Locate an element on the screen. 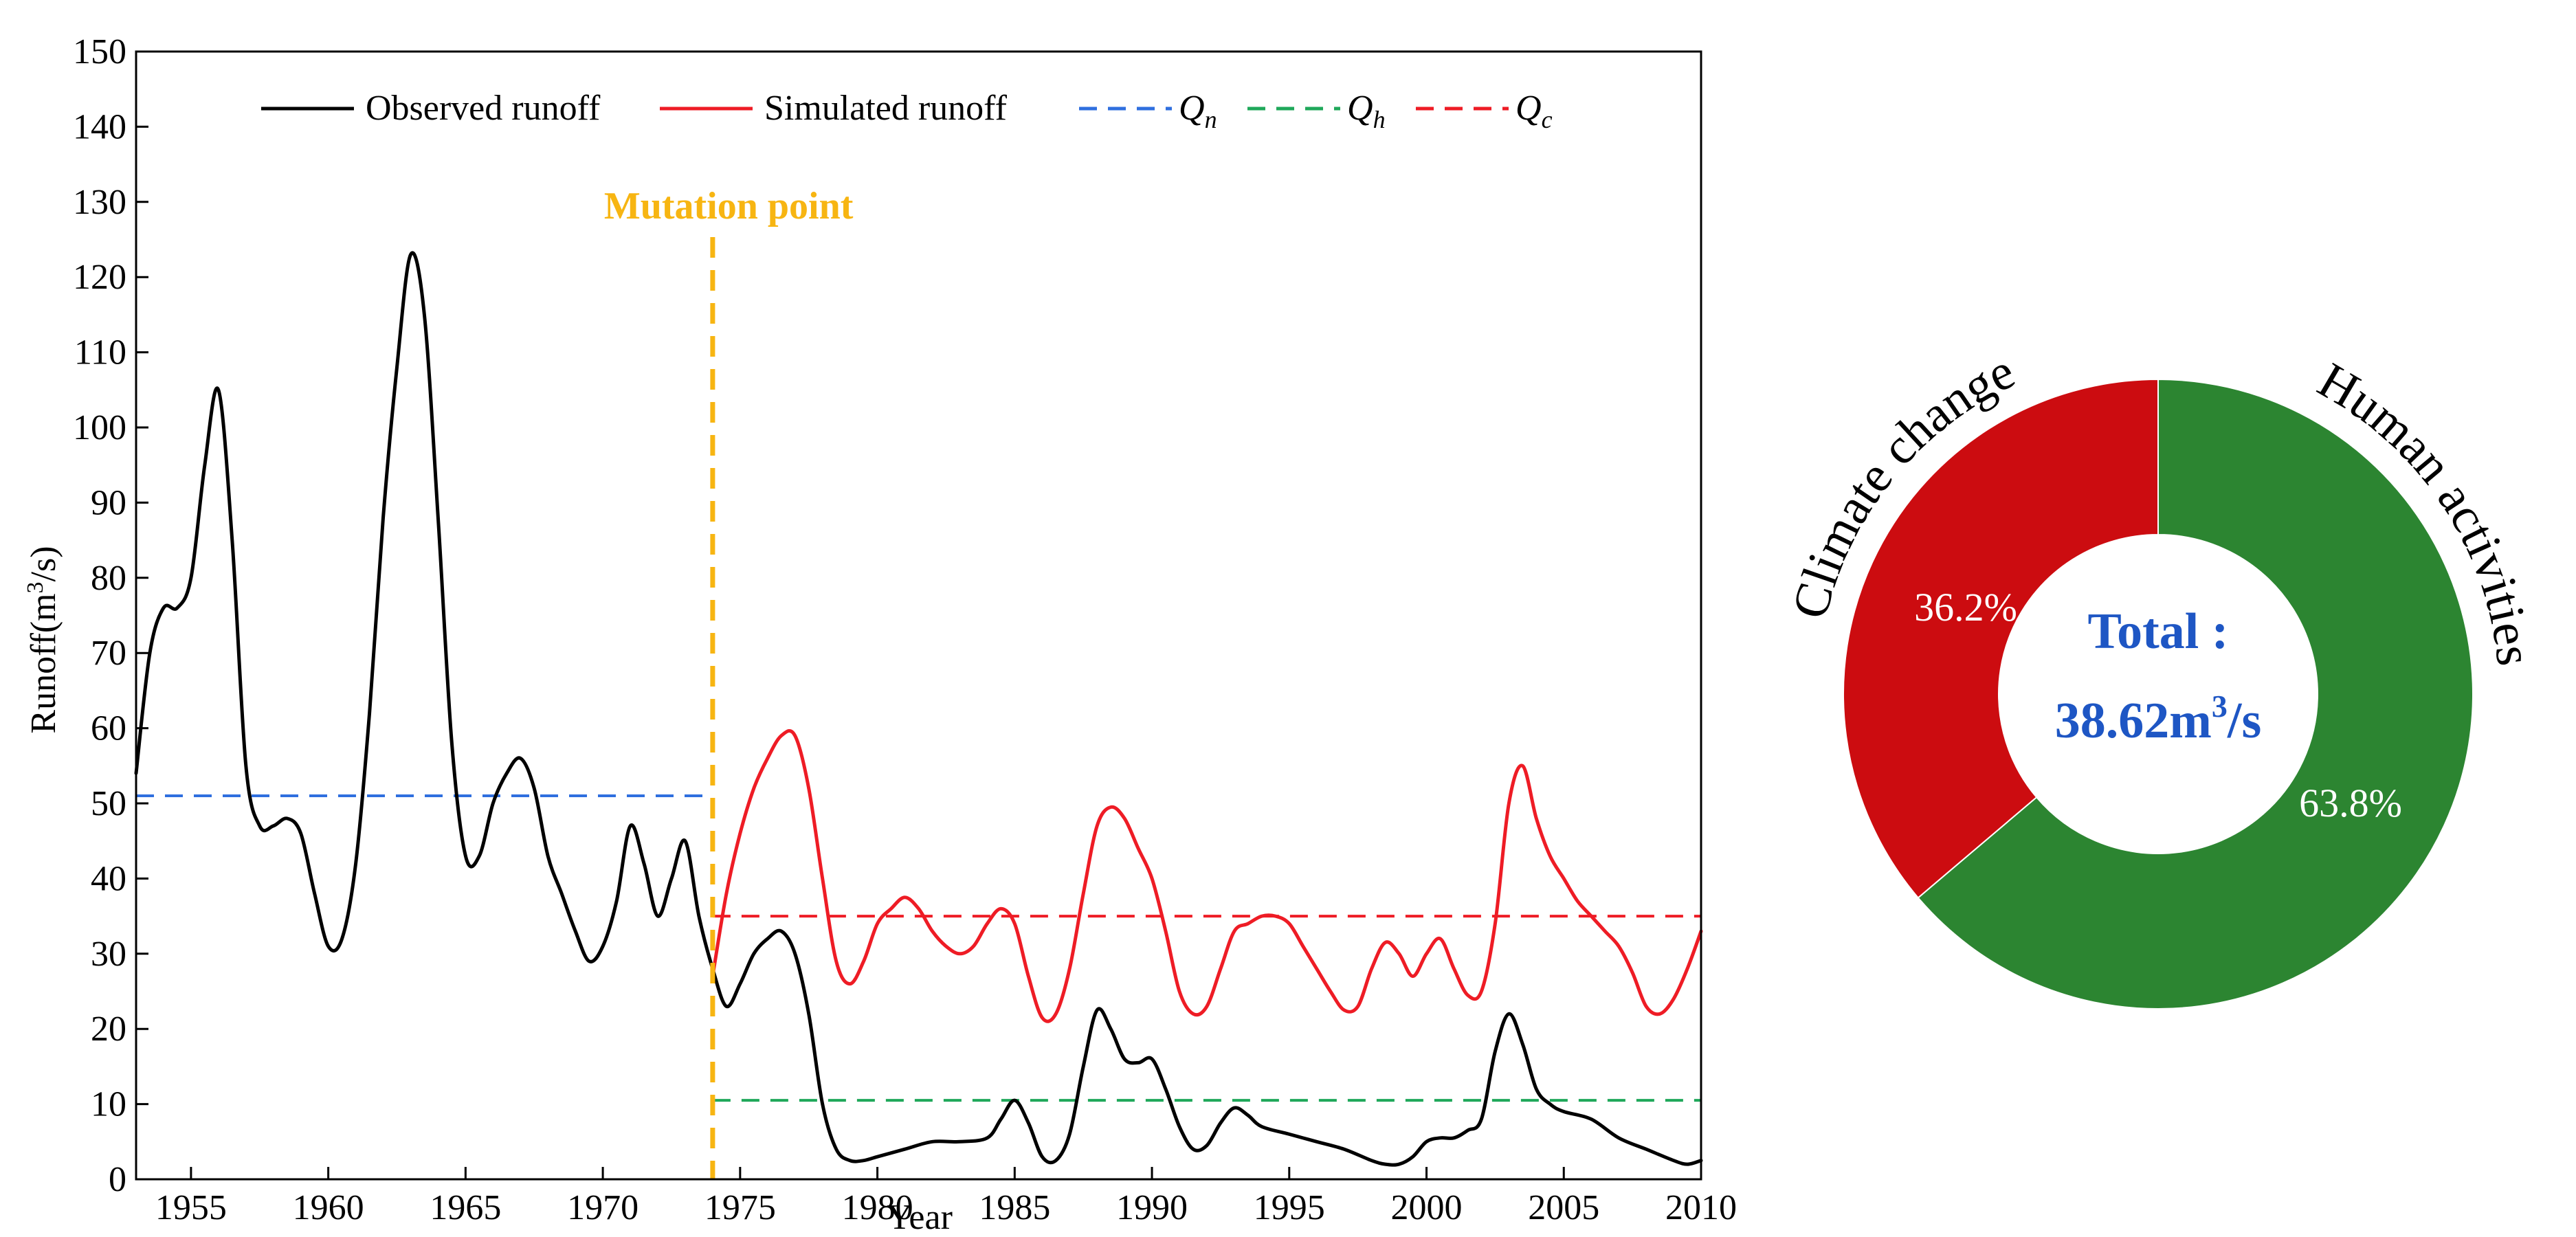  x-tick-label: 1970 is located at coordinates (603, 1207).